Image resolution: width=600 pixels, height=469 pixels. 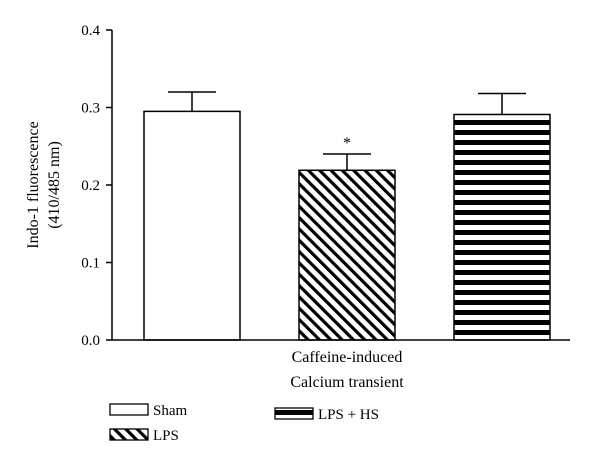 I want to click on legend-item-sham: Sham, so click(x=148, y=411).